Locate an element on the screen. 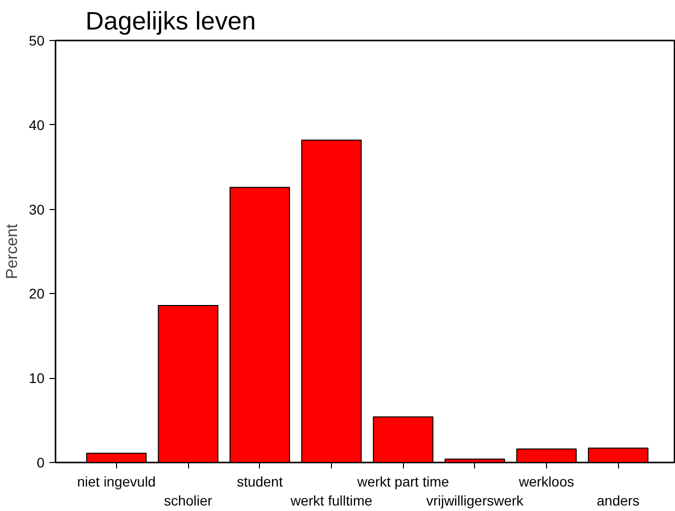 Image resolution: width=675 pixels, height=511 pixels. x-tick-label: werkloos is located at coordinates (546, 482).